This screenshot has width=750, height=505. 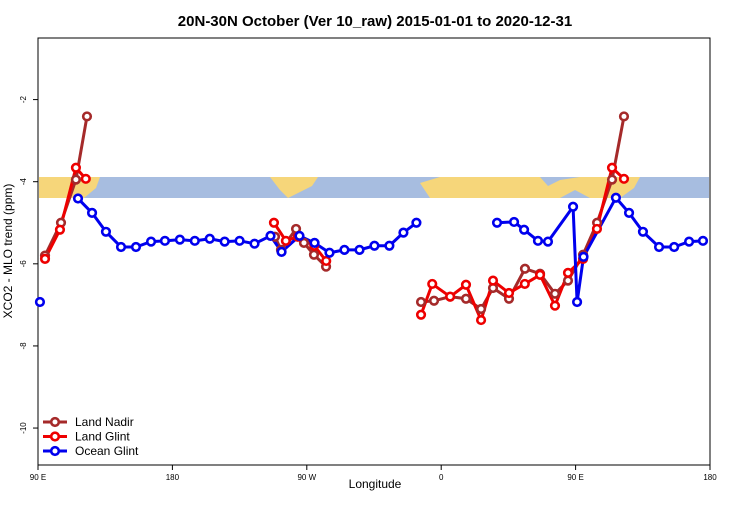 I want to click on y-axis-label: XCO2 - MLO trend (ppm), so click(x=8, y=251).